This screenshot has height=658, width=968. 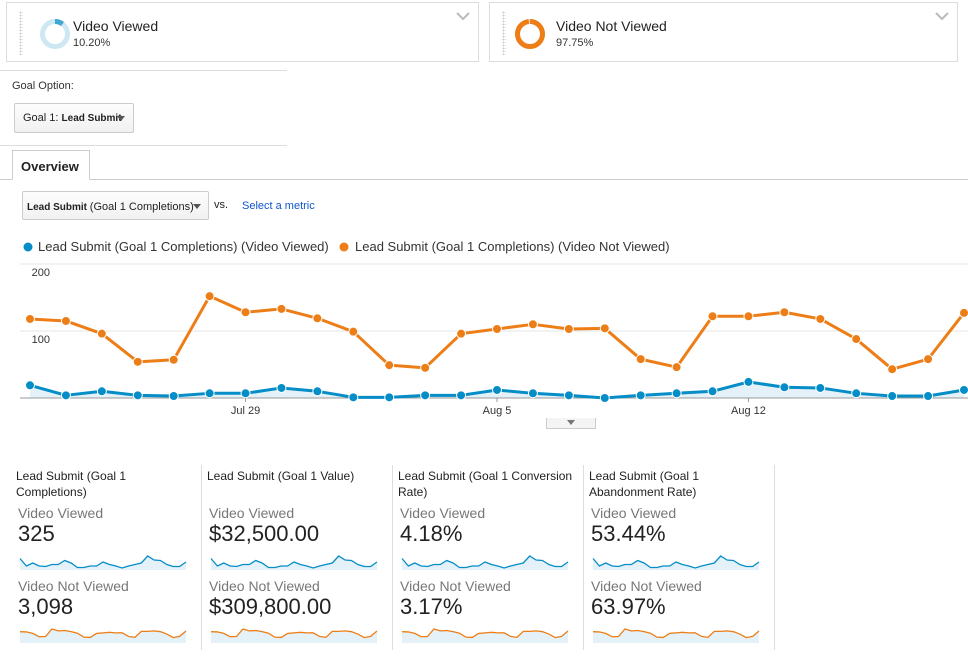 What do you see at coordinates (504, 33) in the screenshot?
I see `grip` at bounding box center [504, 33].